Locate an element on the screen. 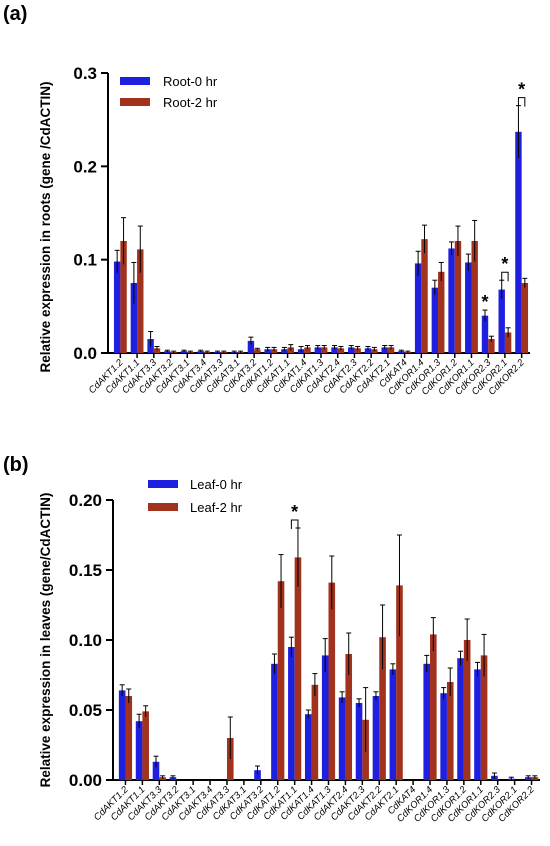 The width and height of the screenshot is (550, 846). panel-a-legend-label-root-0: Root-0 hr is located at coordinates (190, 81).